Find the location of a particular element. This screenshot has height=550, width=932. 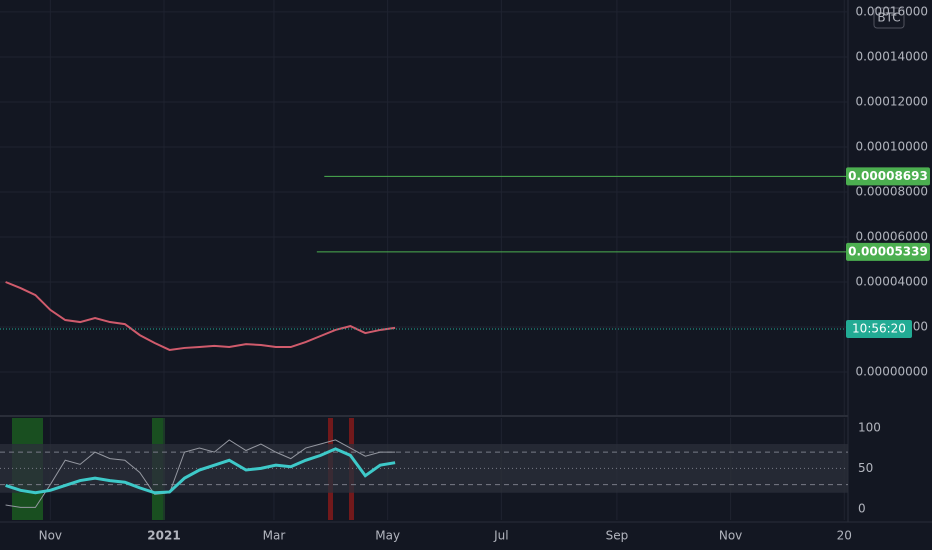

y-tick-label: 0.00012000 is located at coordinates (891, 101).